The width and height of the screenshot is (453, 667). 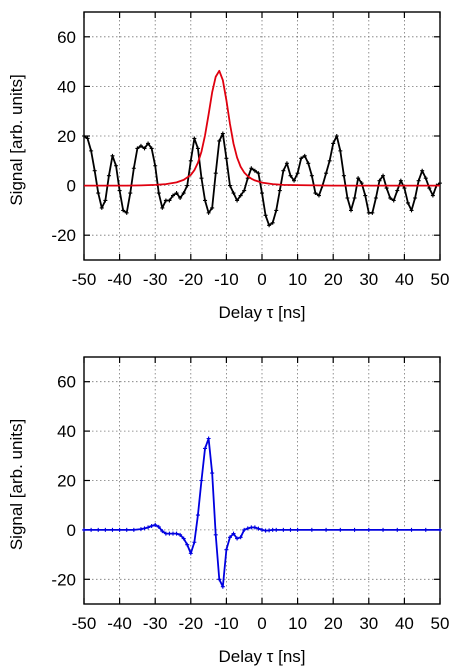 What do you see at coordinates (66, 37) in the screenshot?
I see `y-tick-label: 60` at bounding box center [66, 37].